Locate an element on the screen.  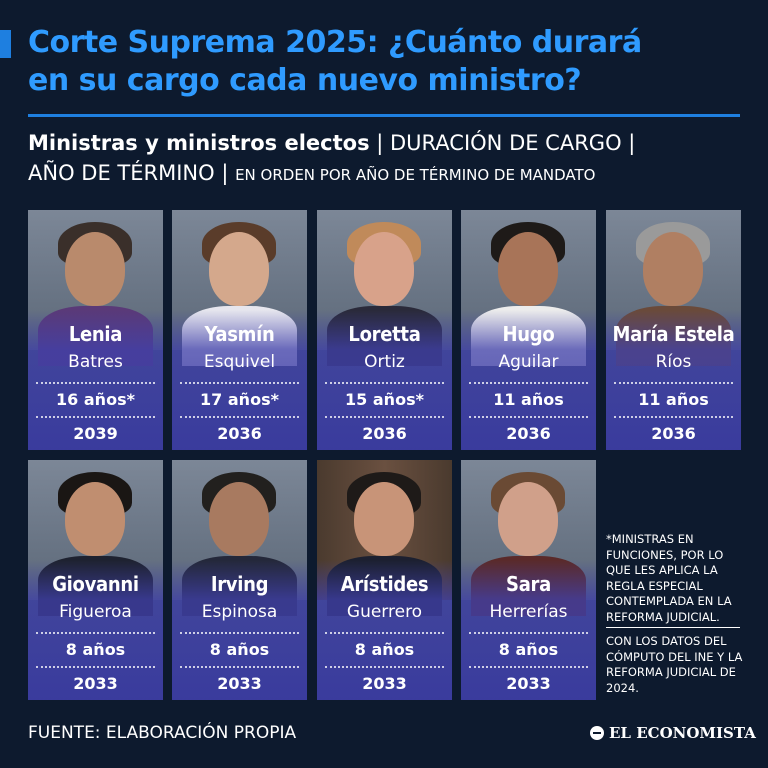
minister-last-name: Batres is located at coordinates (95, 362).